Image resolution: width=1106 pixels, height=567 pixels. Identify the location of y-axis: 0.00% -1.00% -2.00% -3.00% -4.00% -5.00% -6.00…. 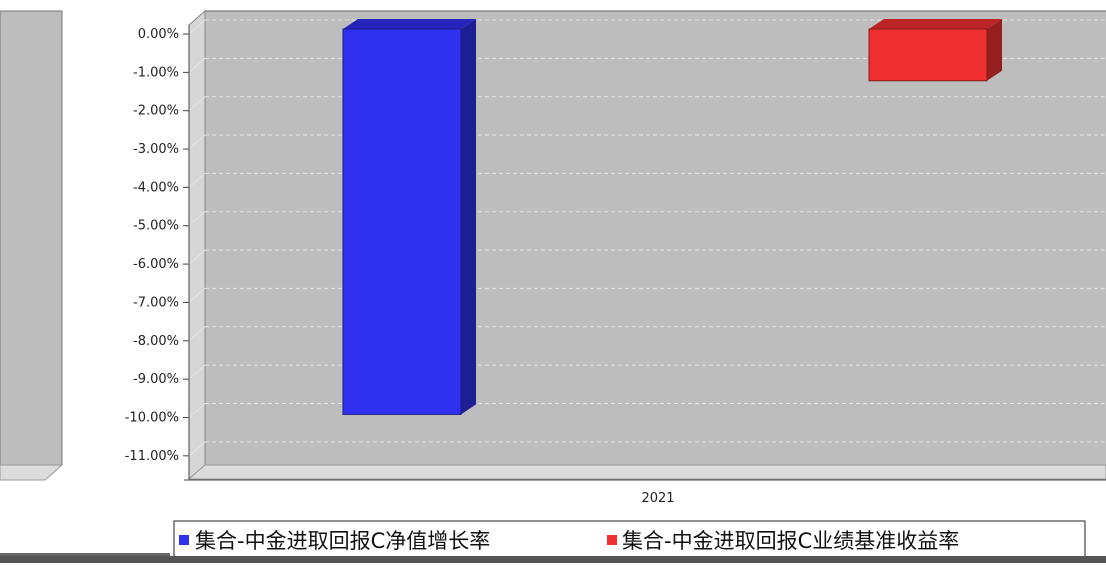
(157, 252).